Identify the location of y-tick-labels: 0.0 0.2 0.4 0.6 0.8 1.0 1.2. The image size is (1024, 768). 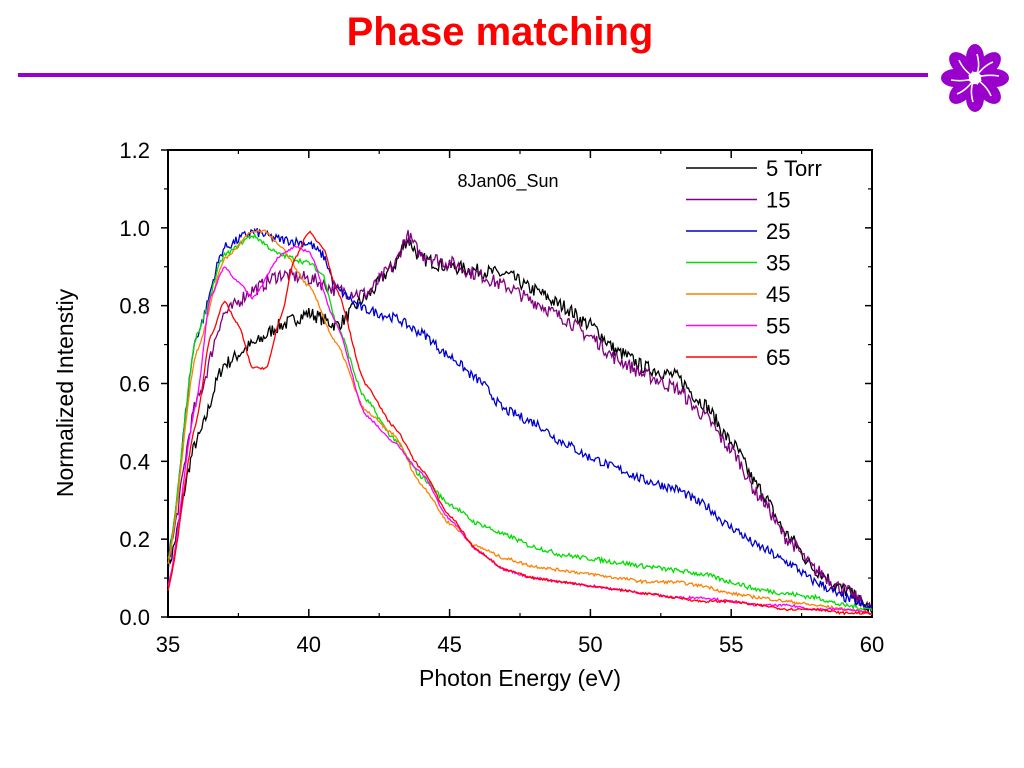
(134, 384).